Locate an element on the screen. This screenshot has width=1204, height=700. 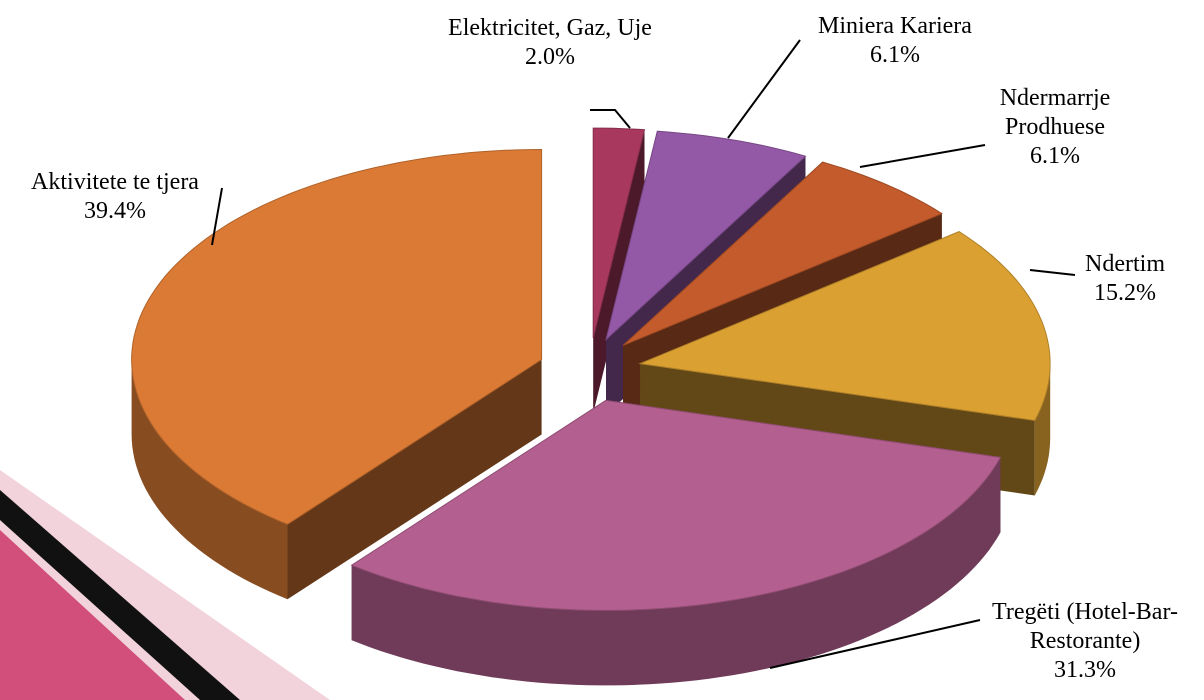
data-label: Ndermarrje Prodhuese 6.1% is located at coordinates (1055, 127).